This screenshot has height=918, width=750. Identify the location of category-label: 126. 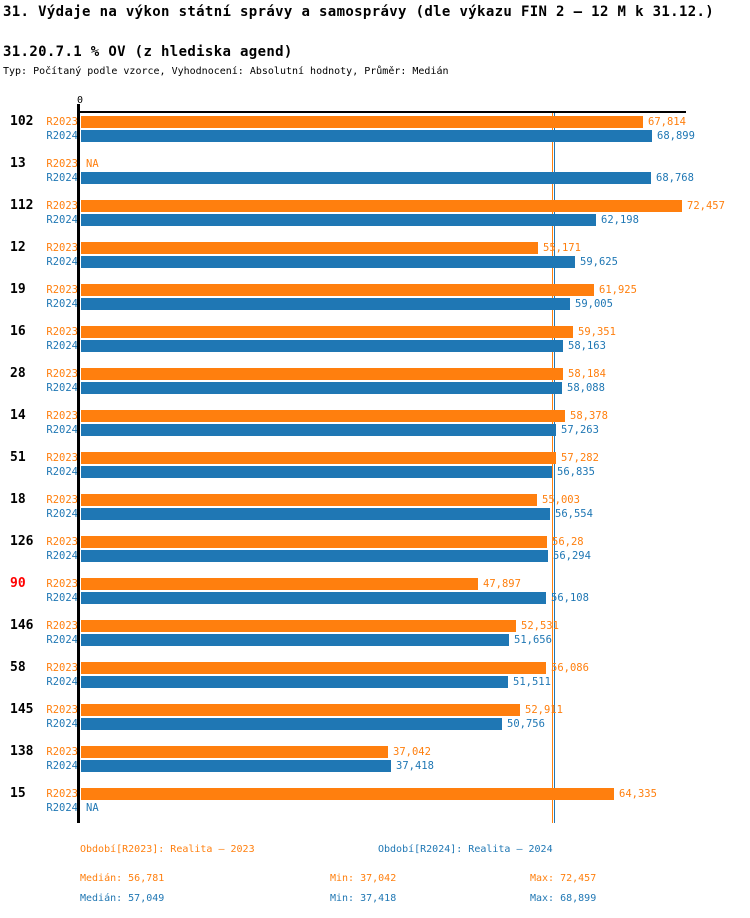
(22, 541).